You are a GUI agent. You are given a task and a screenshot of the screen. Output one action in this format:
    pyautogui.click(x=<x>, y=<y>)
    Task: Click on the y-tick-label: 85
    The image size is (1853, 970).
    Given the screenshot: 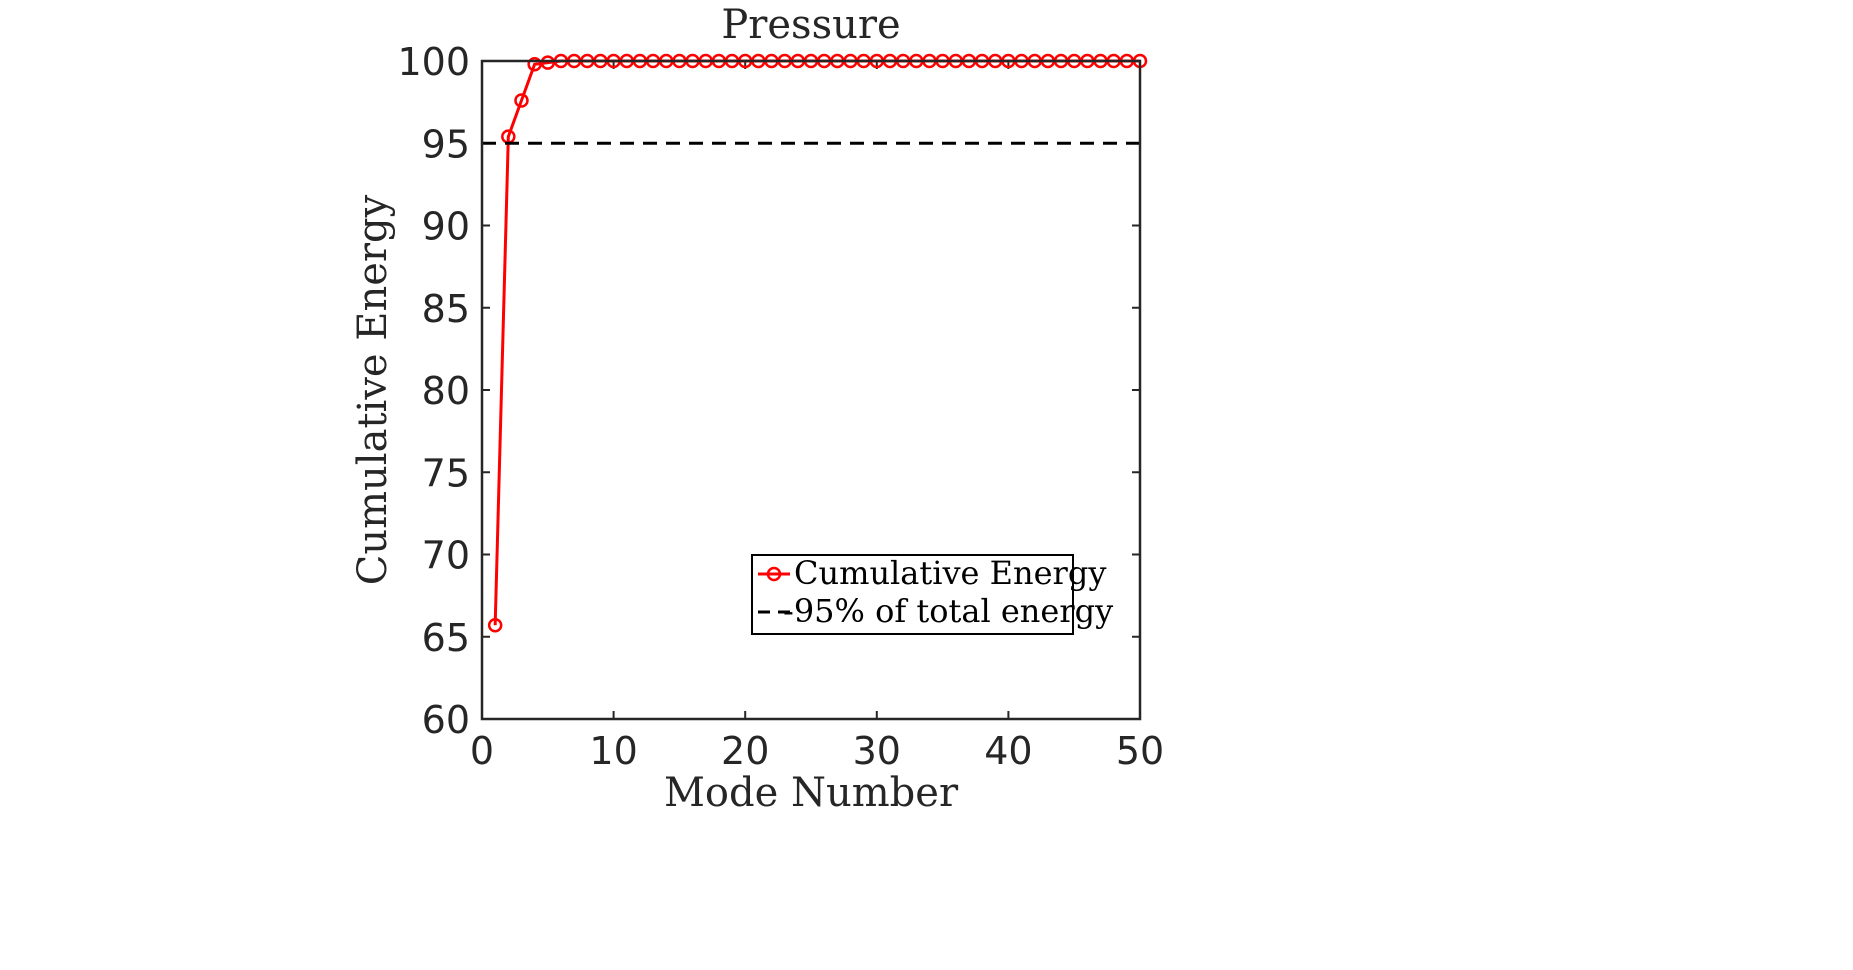 What is the action you would take?
    pyautogui.click(x=446, y=309)
    